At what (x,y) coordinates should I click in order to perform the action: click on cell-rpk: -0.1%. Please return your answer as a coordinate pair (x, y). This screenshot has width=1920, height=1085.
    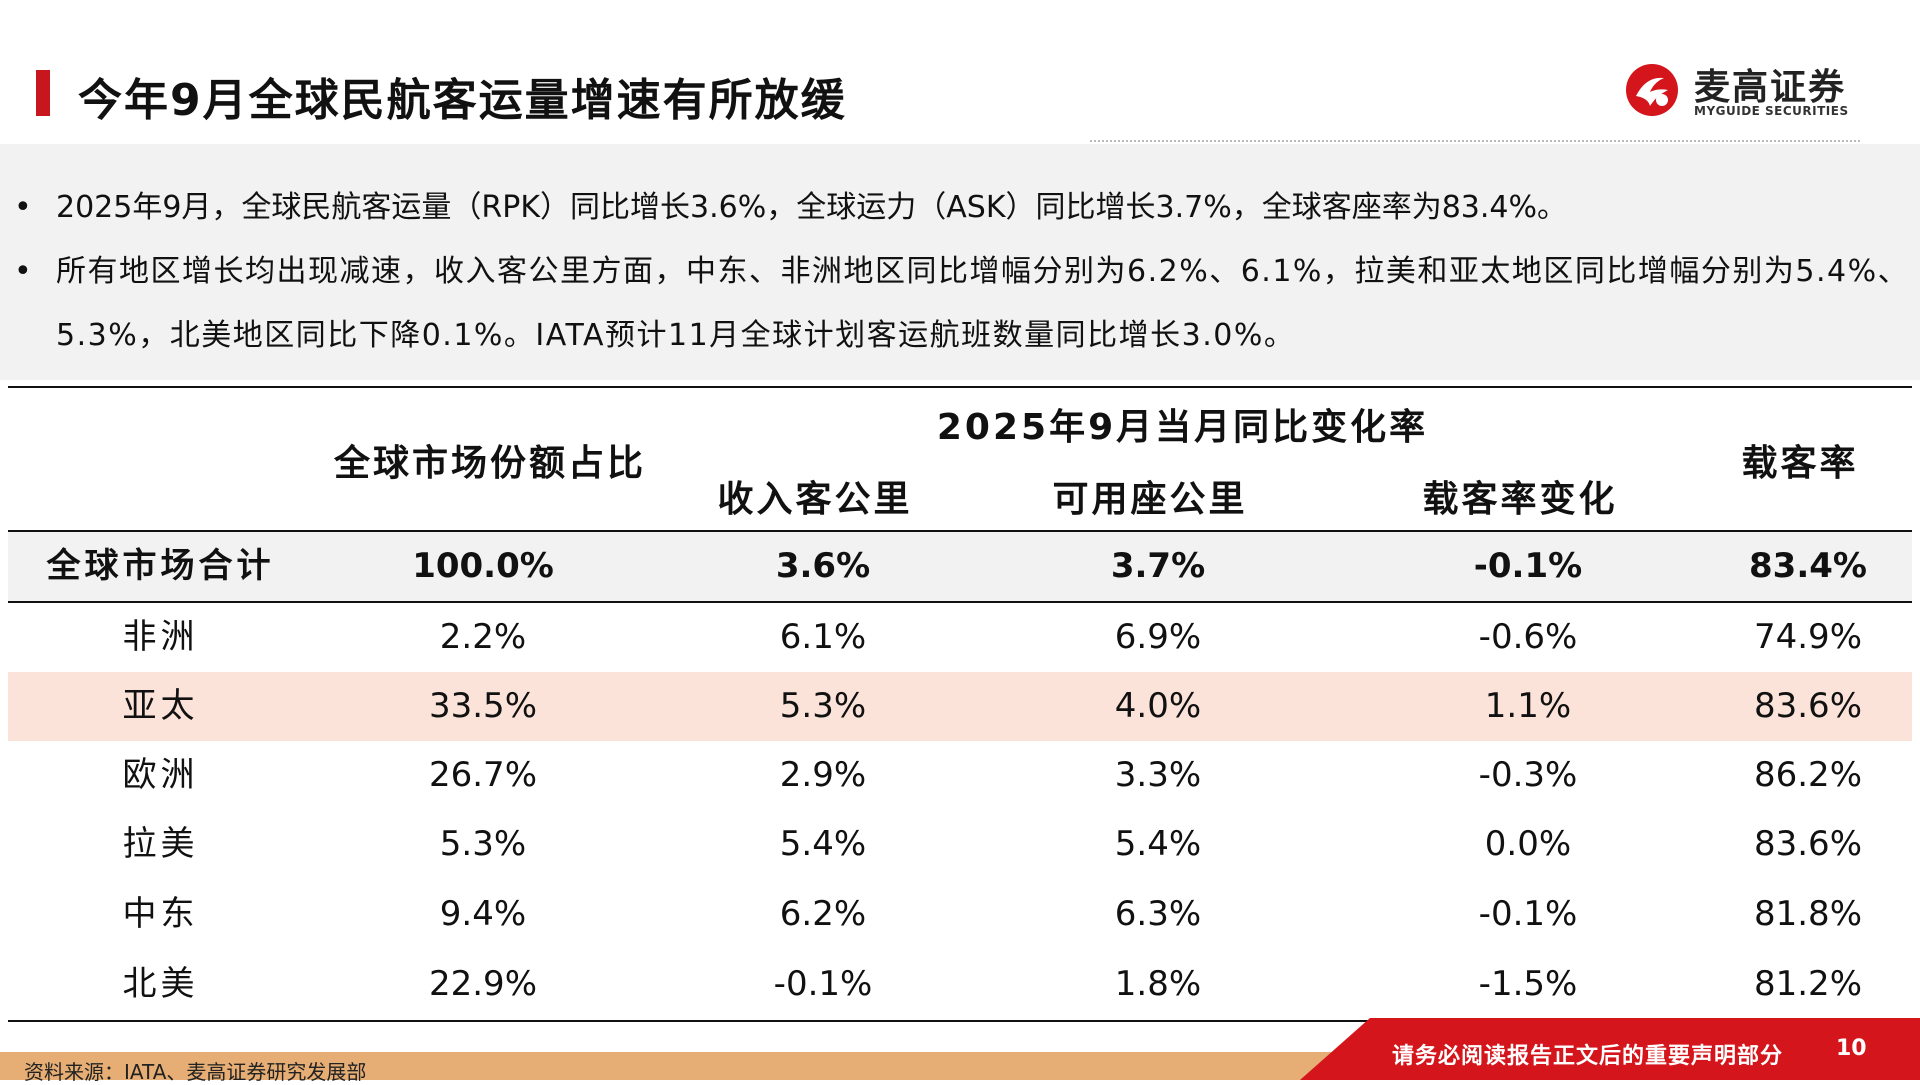
    Looking at the image, I should click on (823, 984).